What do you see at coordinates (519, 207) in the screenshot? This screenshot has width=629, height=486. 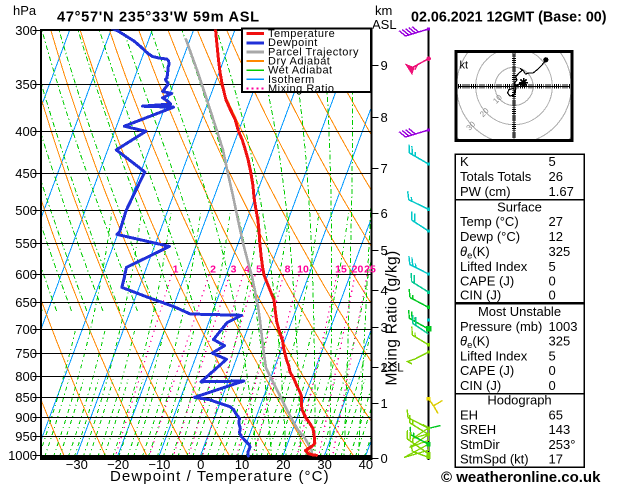 I see `svg-text: Surface` at bounding box center [519, 207].